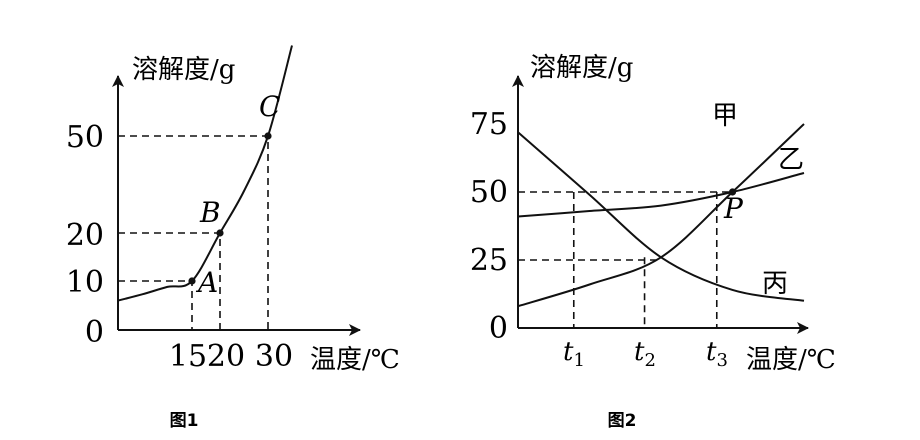 Image resolution: width=920 pixels, height=440 pixels. What do you see at coordinates (274, 356) in the screenshot?
I see `fig1-x-tick-30: 30` at bounding box center [274, 356].